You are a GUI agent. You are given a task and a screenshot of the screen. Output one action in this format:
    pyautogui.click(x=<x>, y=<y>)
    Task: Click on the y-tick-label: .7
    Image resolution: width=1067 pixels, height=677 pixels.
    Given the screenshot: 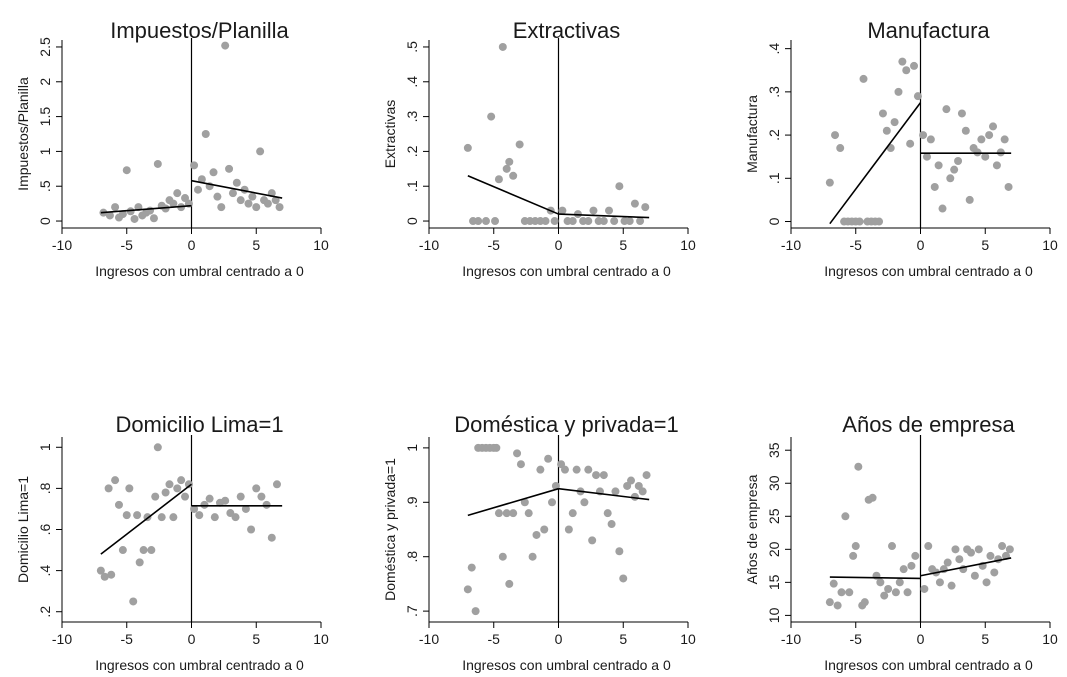 What is the action you would take?
    pyautogui.click(x=412, y=611)
    